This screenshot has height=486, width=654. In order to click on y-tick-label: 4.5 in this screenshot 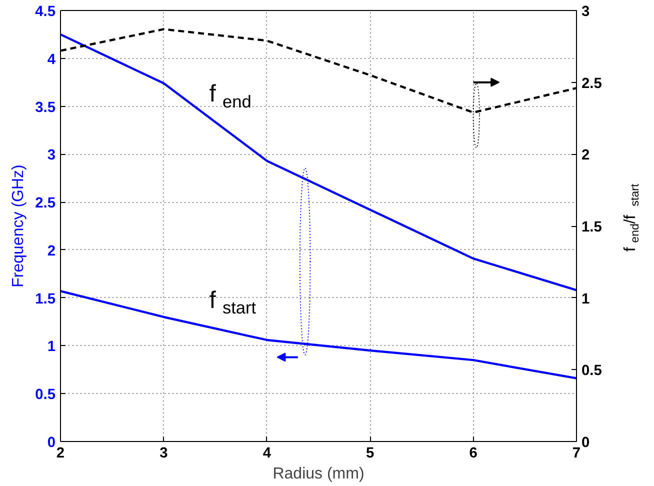, I will do `click(45, 12)`.